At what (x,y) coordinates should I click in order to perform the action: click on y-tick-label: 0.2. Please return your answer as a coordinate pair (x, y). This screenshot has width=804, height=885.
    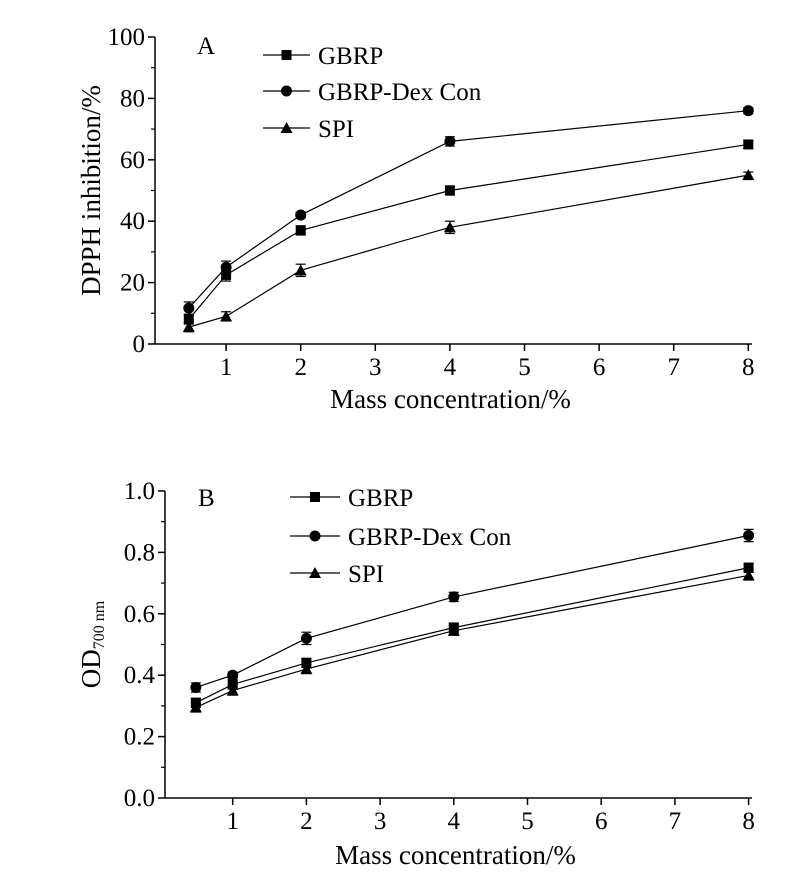
    Looking at the image, I should click on (139, 737).